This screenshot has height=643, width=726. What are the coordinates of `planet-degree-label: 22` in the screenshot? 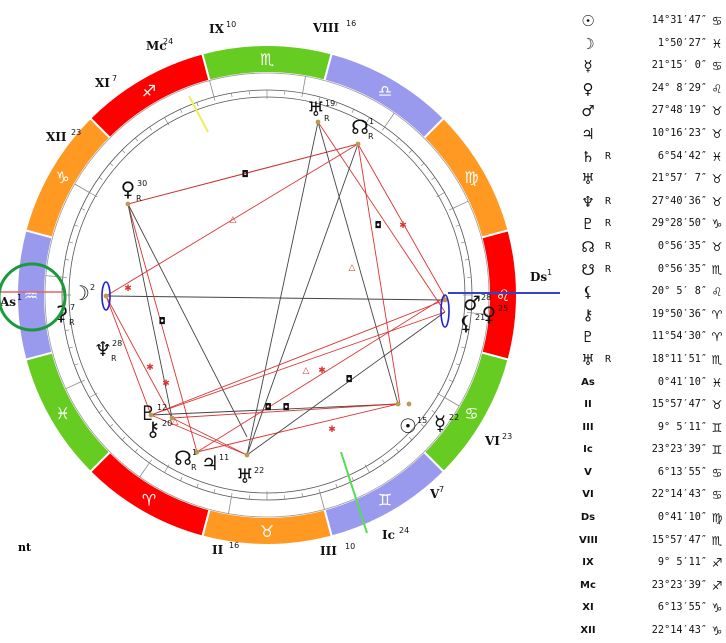 It's located at (454, 417).